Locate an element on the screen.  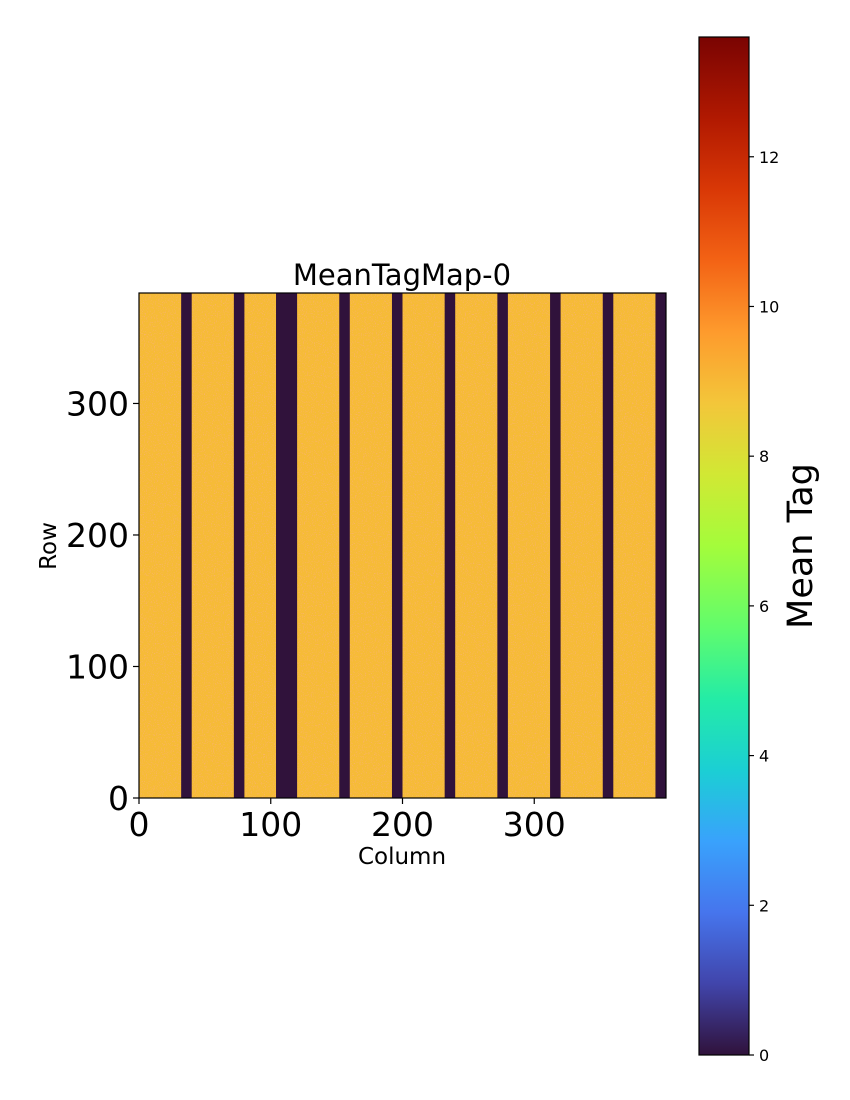
y-axis: 0 100 200 300 is located at coordinates (102, 601).